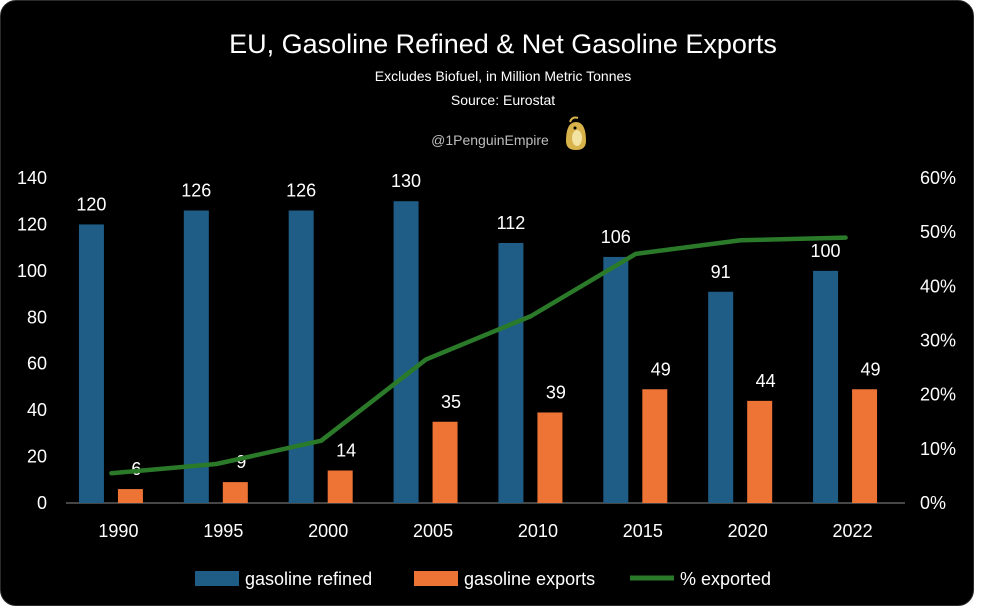  What do you see at coordinates (826, 251) in the screenshot?
I see `data-label-refined: 100` at bounding box center [826, 251].